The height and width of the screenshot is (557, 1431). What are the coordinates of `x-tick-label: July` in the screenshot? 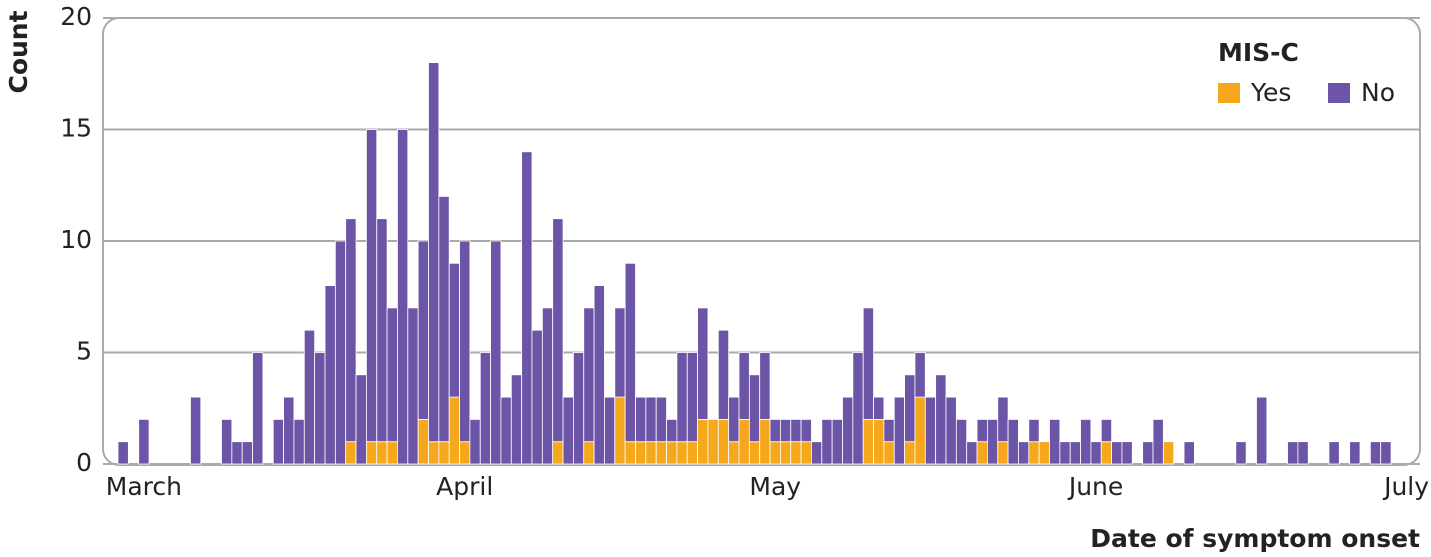 It's located at (1405, 486).